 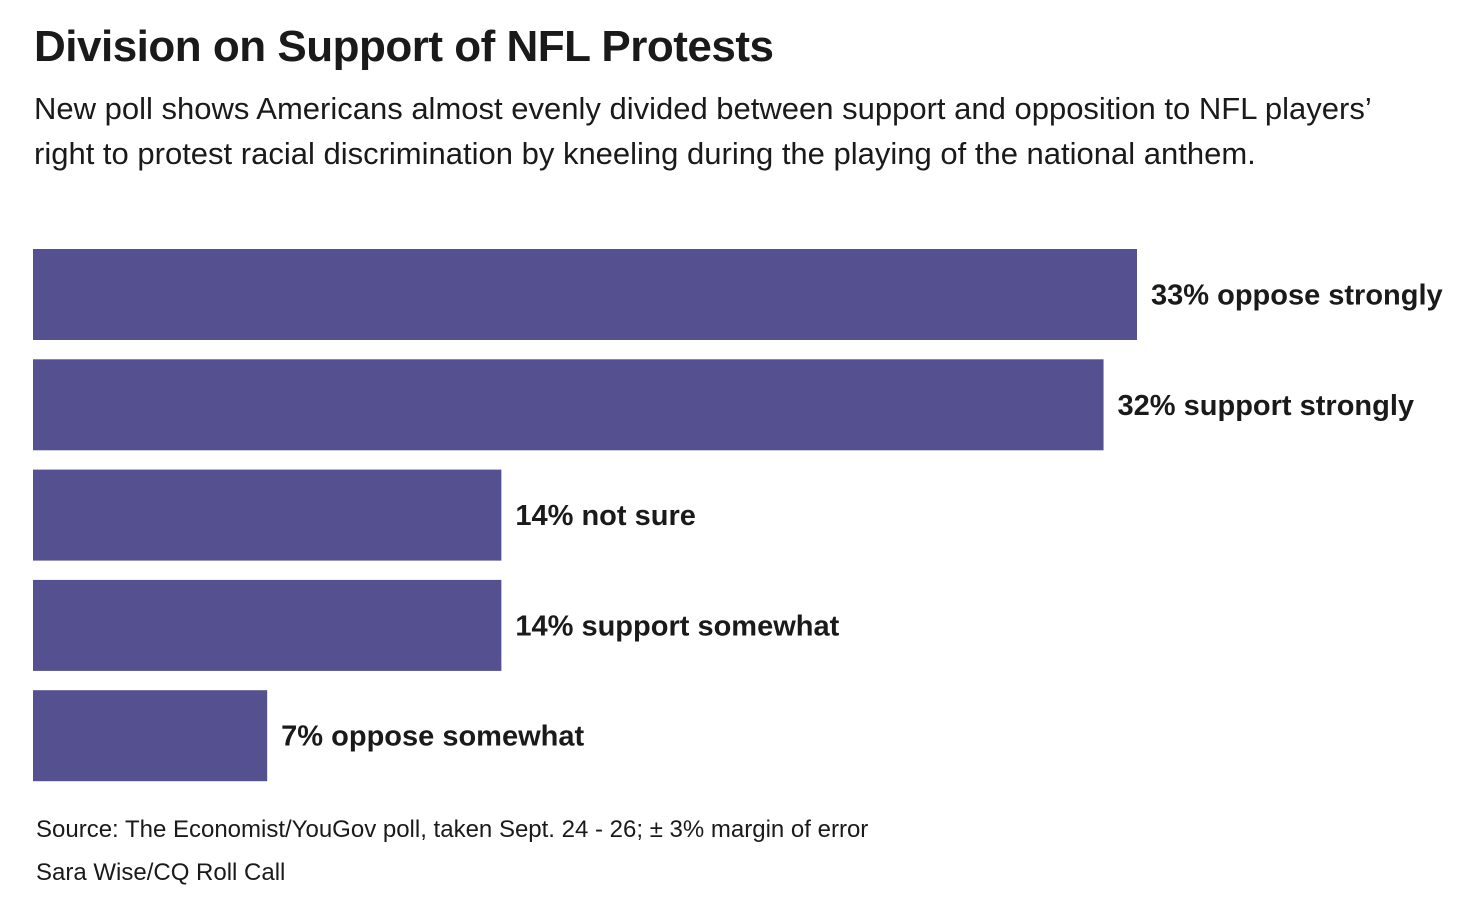 I want to click on bar-oppose-somewhat, so click(x=150, y=736).